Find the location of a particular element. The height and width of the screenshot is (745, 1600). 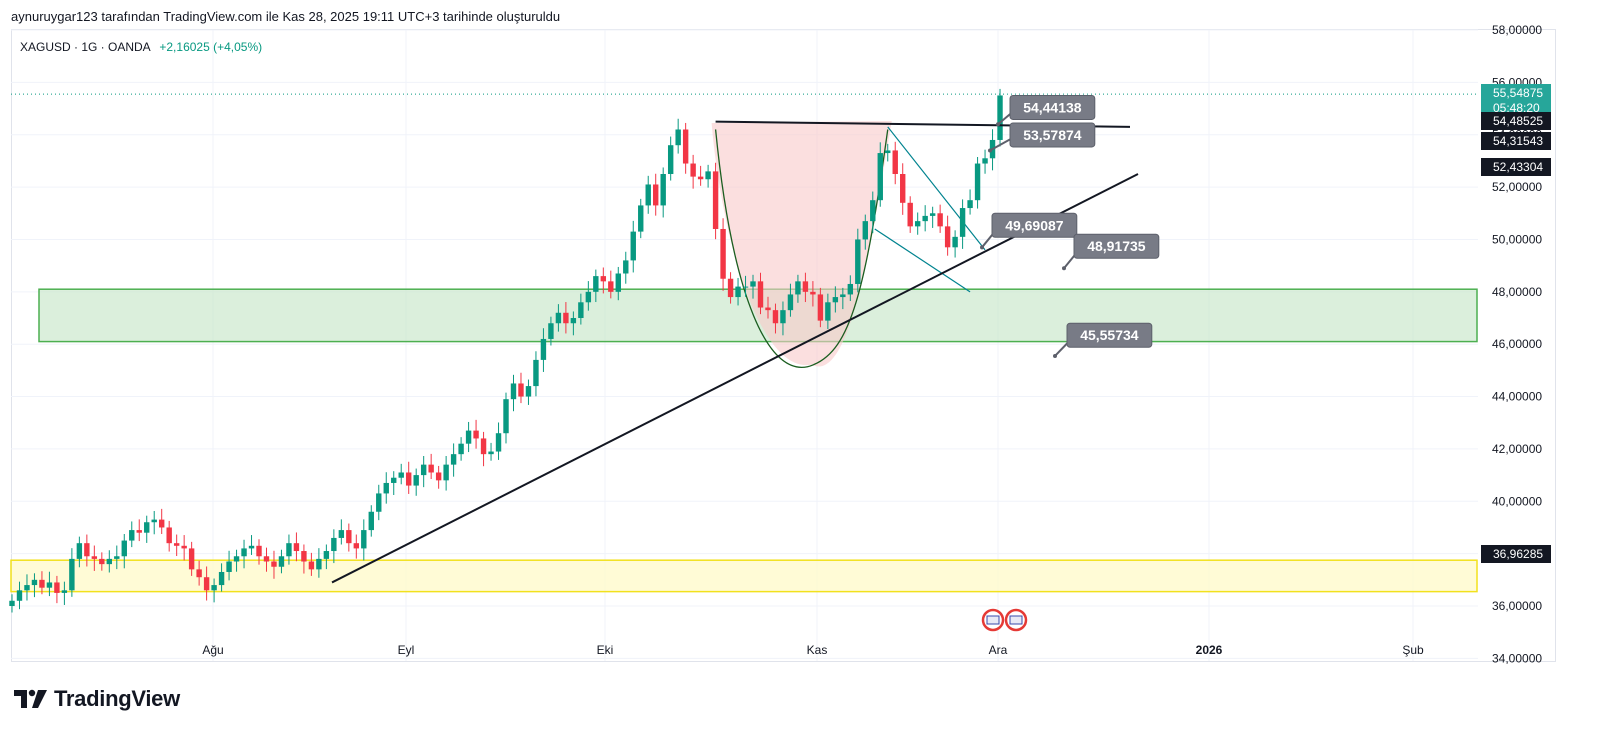

base-zone is located at coordinates (744, 576).